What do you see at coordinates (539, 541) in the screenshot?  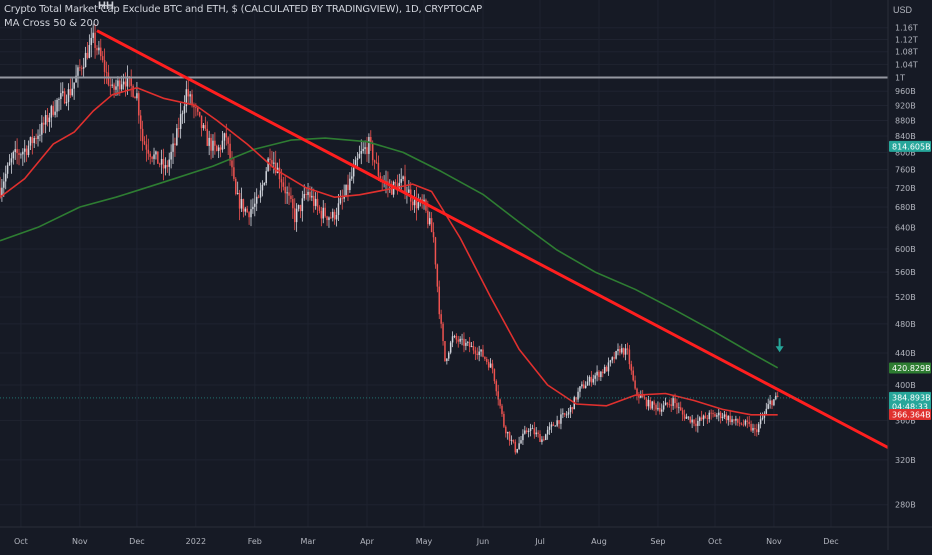 I see `x-tick-label-9: Jul` at bounding box center [539, 541].